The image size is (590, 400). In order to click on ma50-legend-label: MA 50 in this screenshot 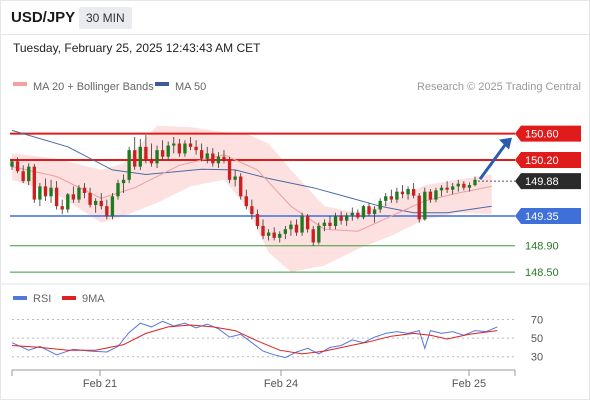, I will do `click(190, 87)`.